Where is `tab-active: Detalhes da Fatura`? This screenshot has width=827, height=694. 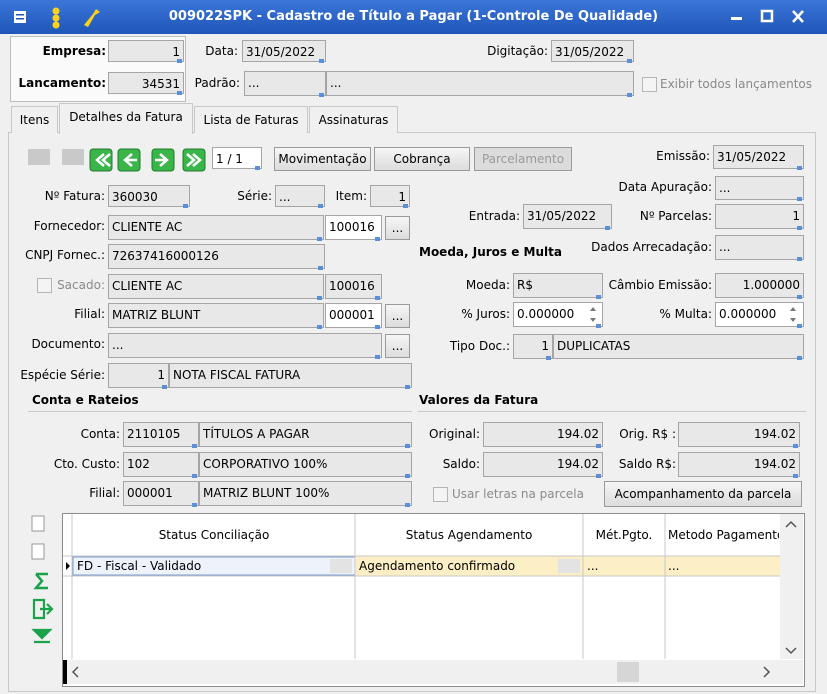 tab-active: Detalhes da Fatura is located at coordinates (126, 118).